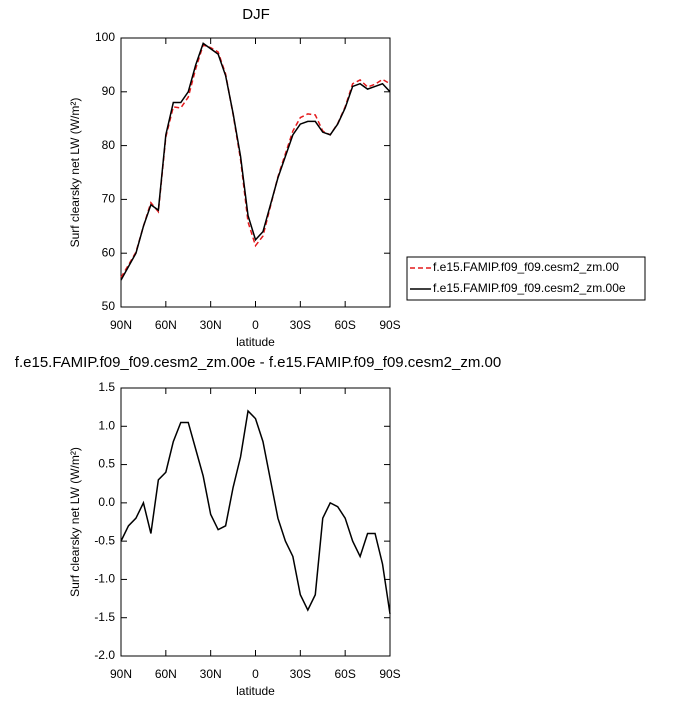 This screenshot has height=708, width=690. What do you see at coordinates (106, 387) in the screenshot?
I see `y-tick-label: 1.5` at bounding box center [106, 387].